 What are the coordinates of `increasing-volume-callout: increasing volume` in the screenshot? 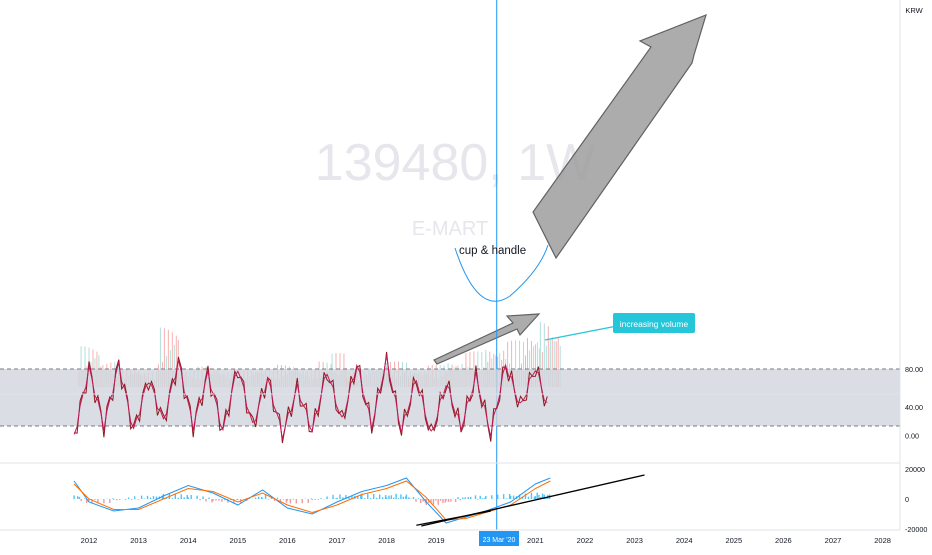 It's located at (619, 327).